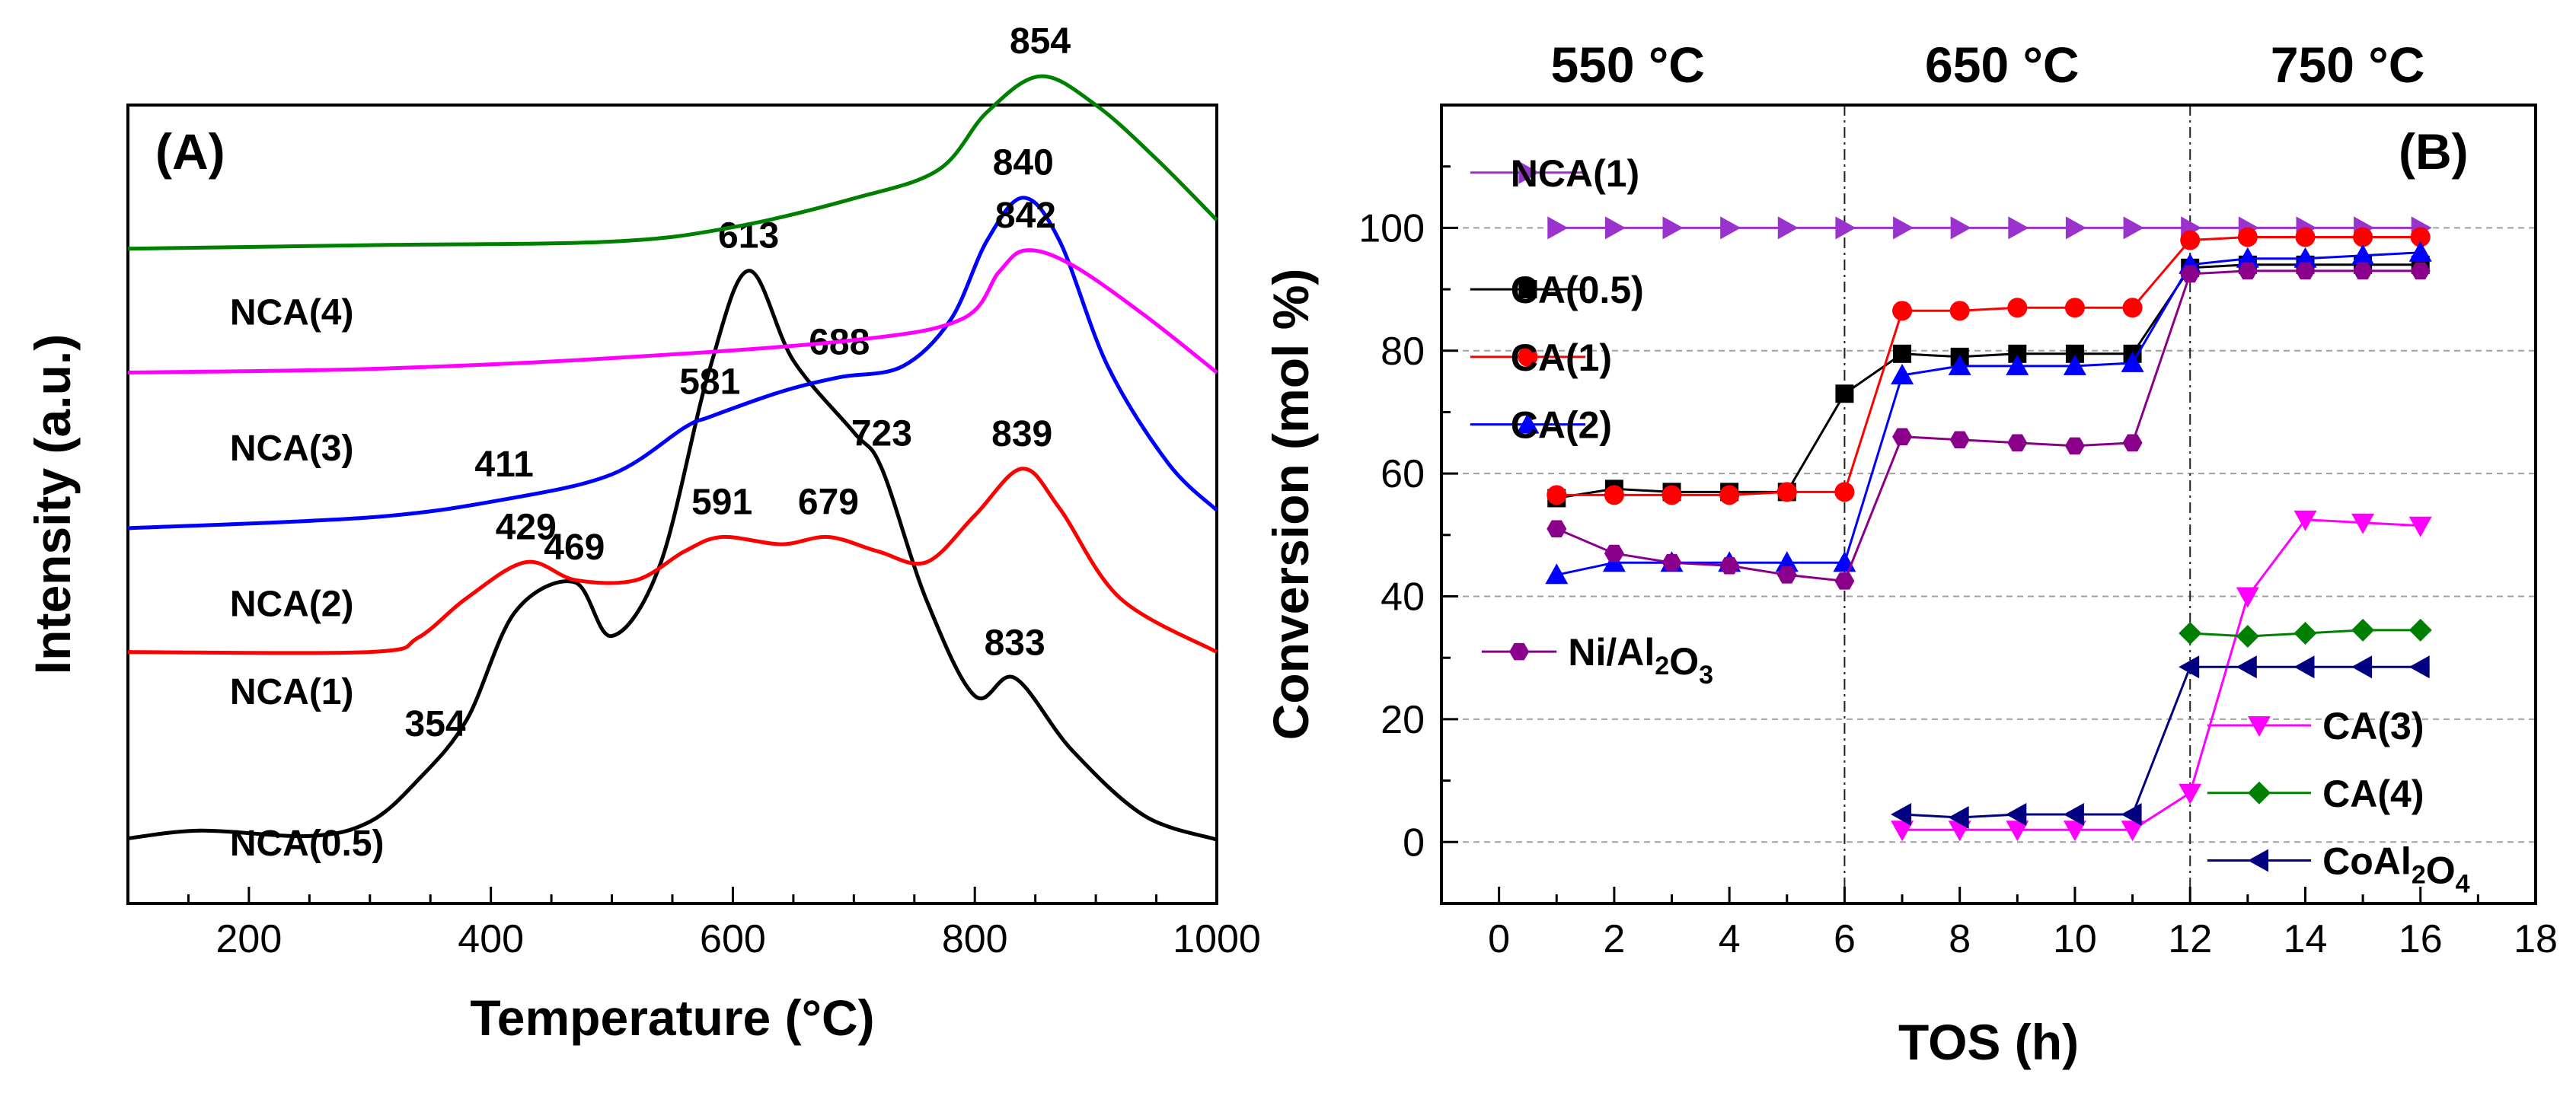  What do you see at coordinates (526, 528) in the screenshot?
I see `peak-label: 429` at bounding box center [526, 528].